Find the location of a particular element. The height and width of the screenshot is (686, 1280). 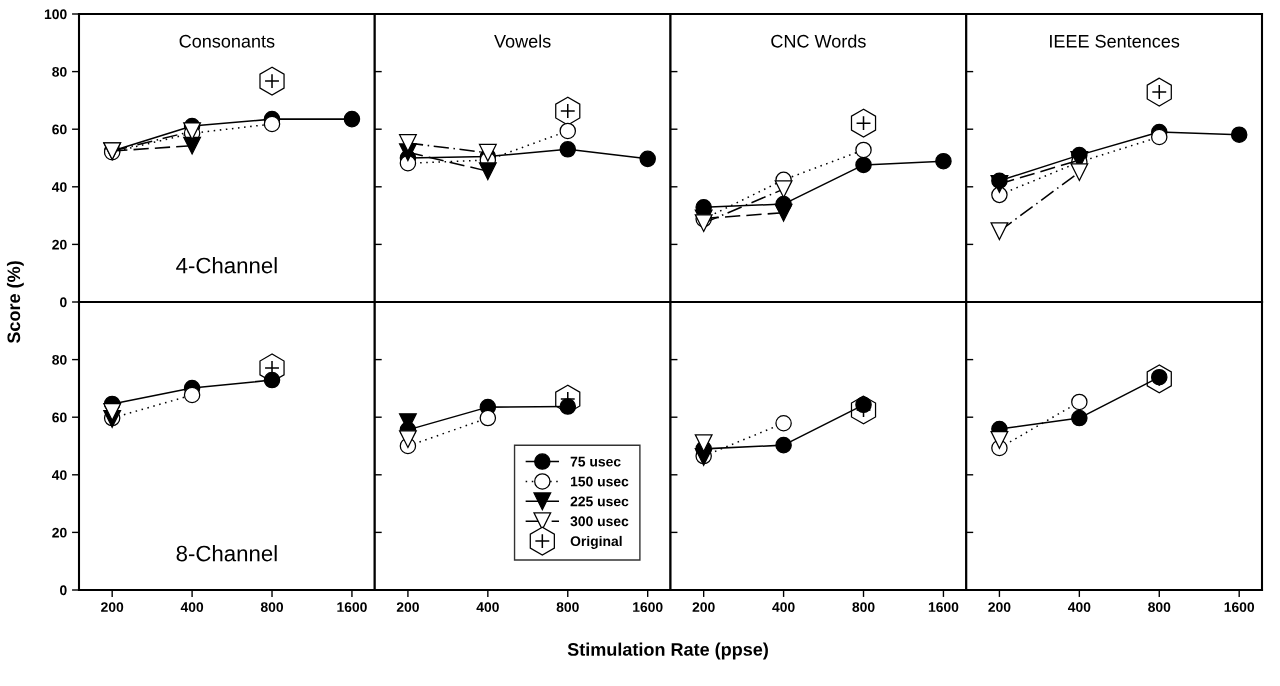

legend-label: Original is located at coordinates (596, 542).